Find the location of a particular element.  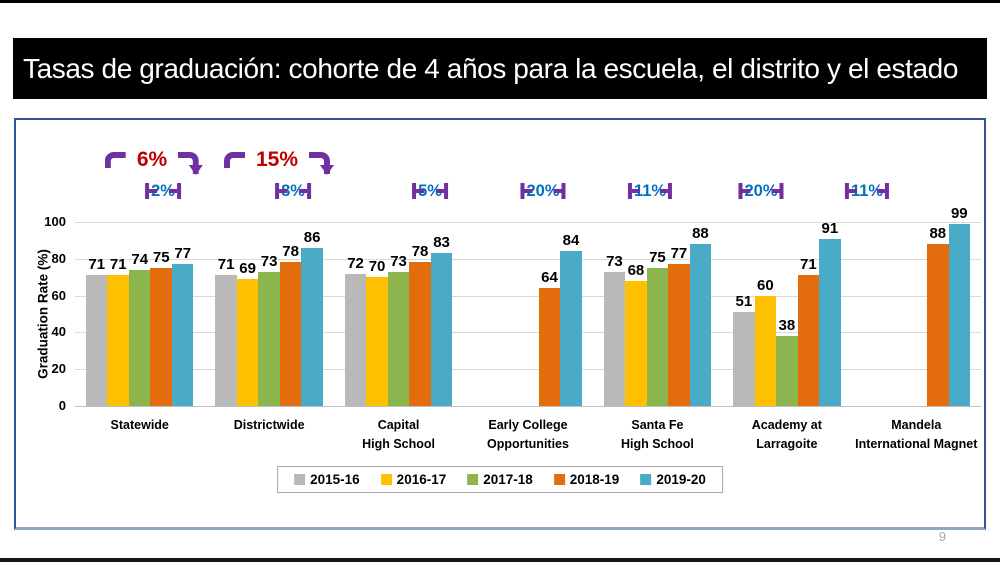

top-divider-bar is located at coordinates (500, 1).